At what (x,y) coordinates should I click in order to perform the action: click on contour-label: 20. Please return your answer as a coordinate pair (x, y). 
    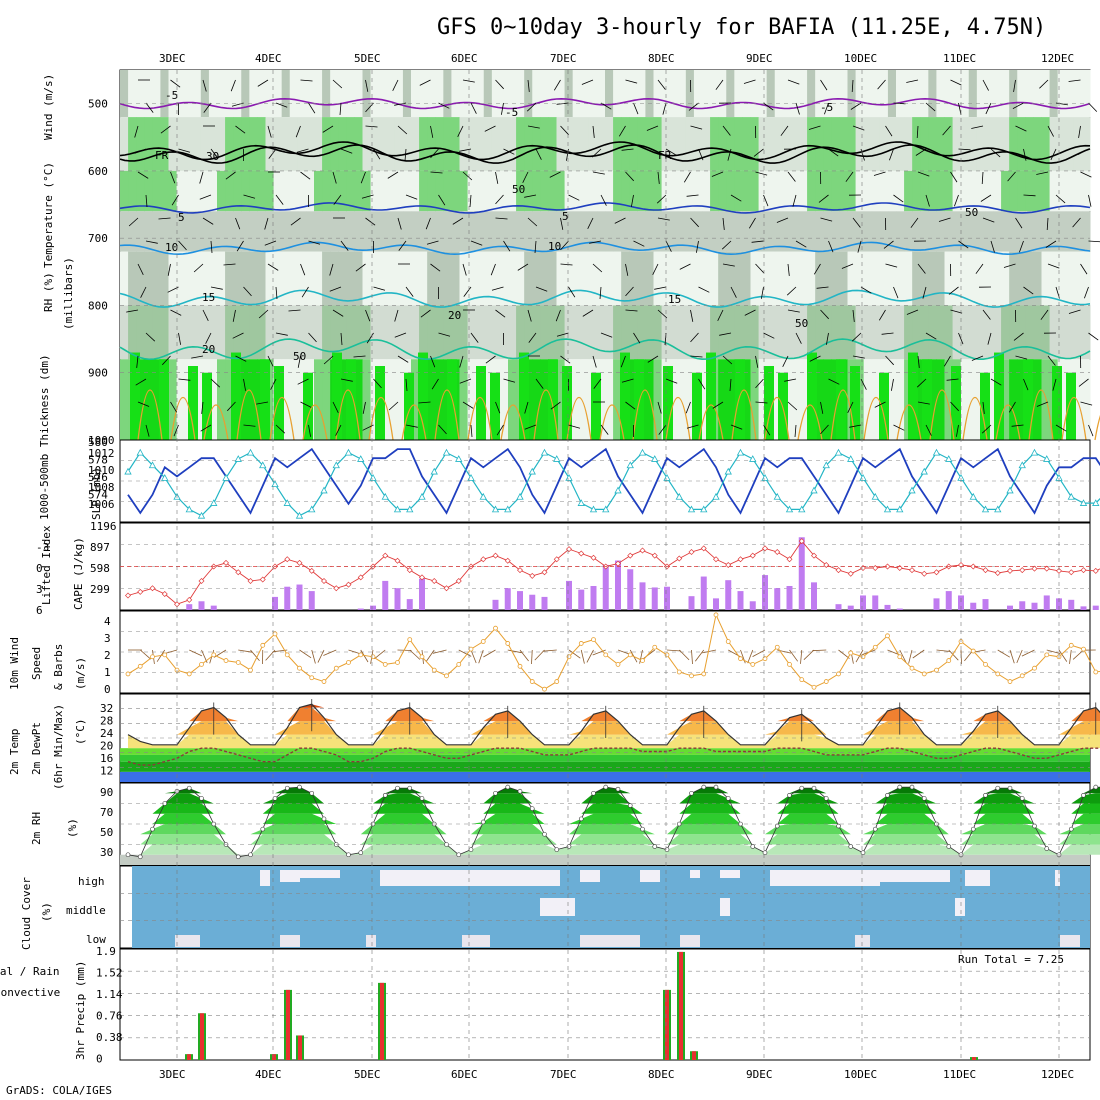
    Looking at the image, I should click on (208, 349).